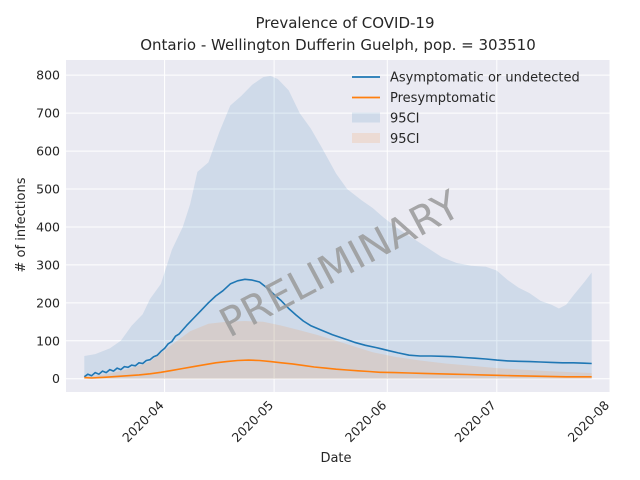 This screenshot has height=480, width=640. Describe the element at coordinates (48, 340) in the screenshot. I see `y-tick-label: 100` at that location.